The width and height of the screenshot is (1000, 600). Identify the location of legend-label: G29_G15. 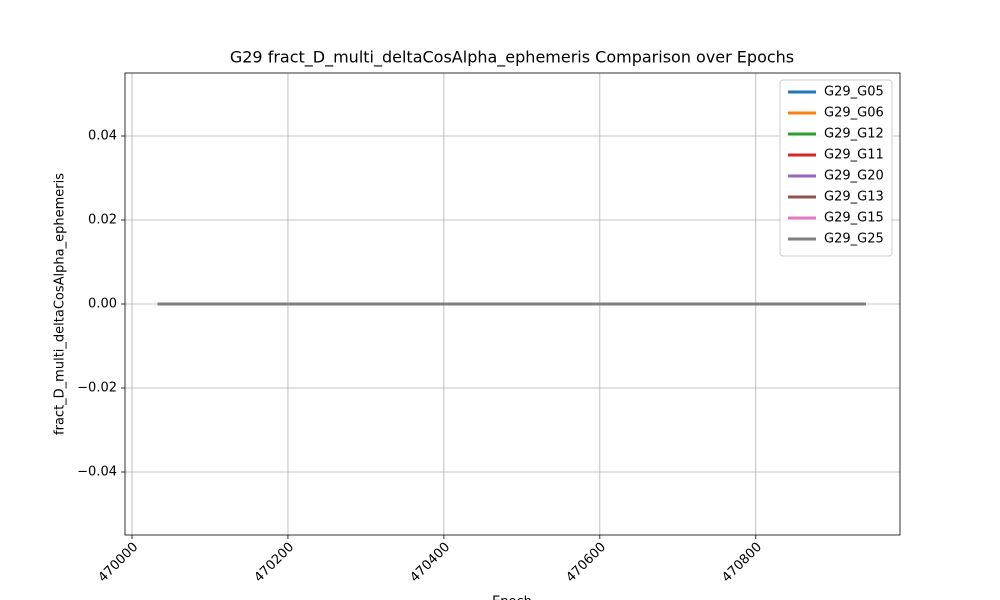
(854, 218).